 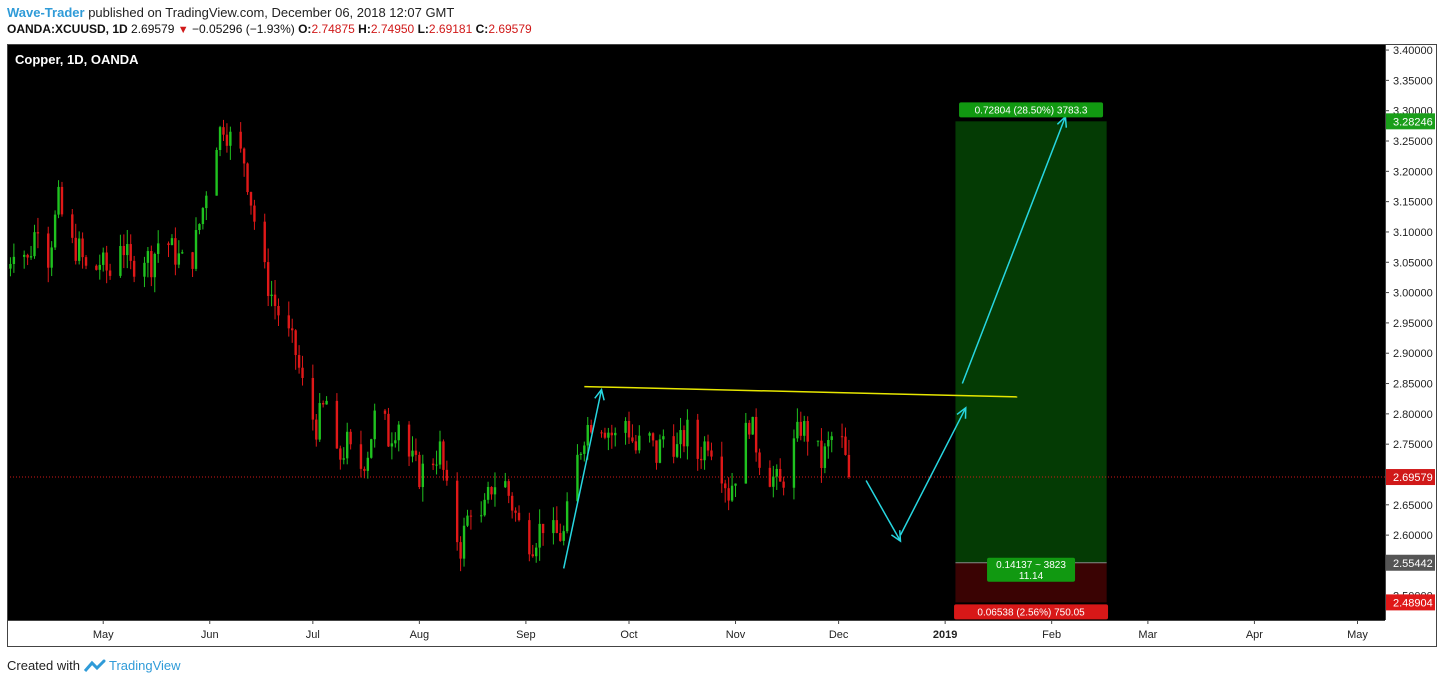 What do you see at coordinates (1413, 415) in the screenshot?
I see `y-tick-label: 2.80000` at bounding box center [1413, 415].